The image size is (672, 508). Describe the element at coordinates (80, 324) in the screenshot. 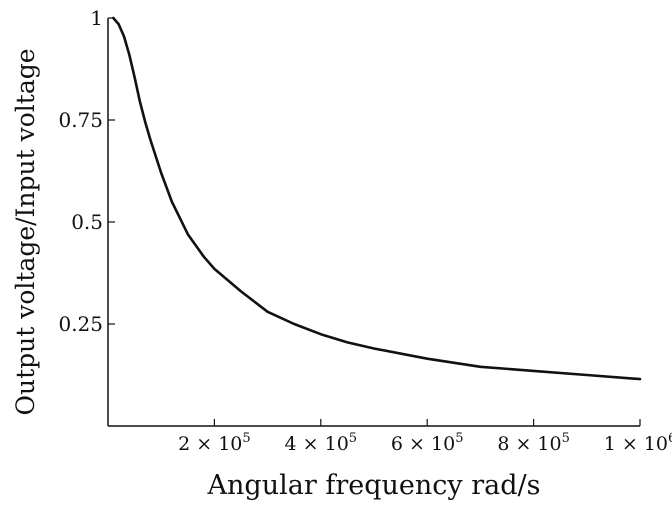

I see `y-tick-label: 0.25` at that location.